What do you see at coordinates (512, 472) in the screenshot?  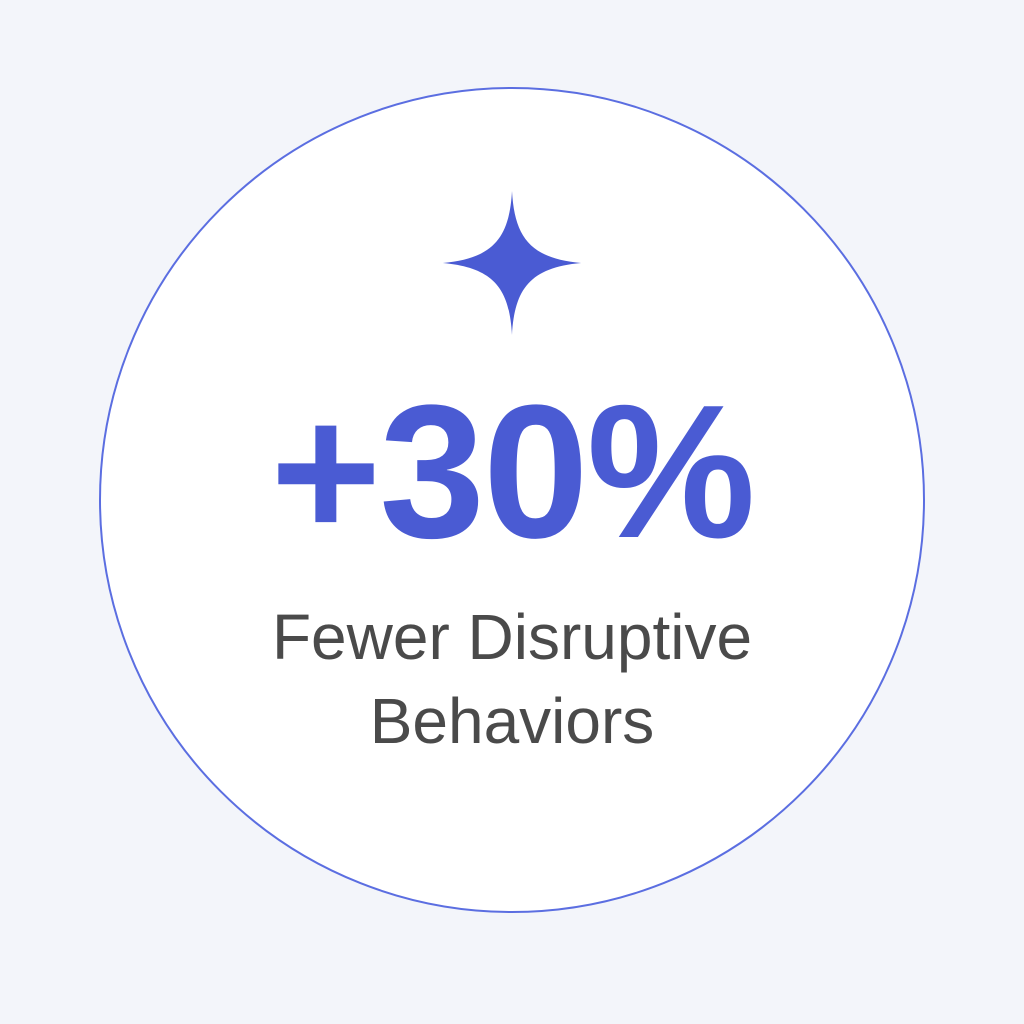 I see `stat-value: +30%` at bounding box center [512, 472].